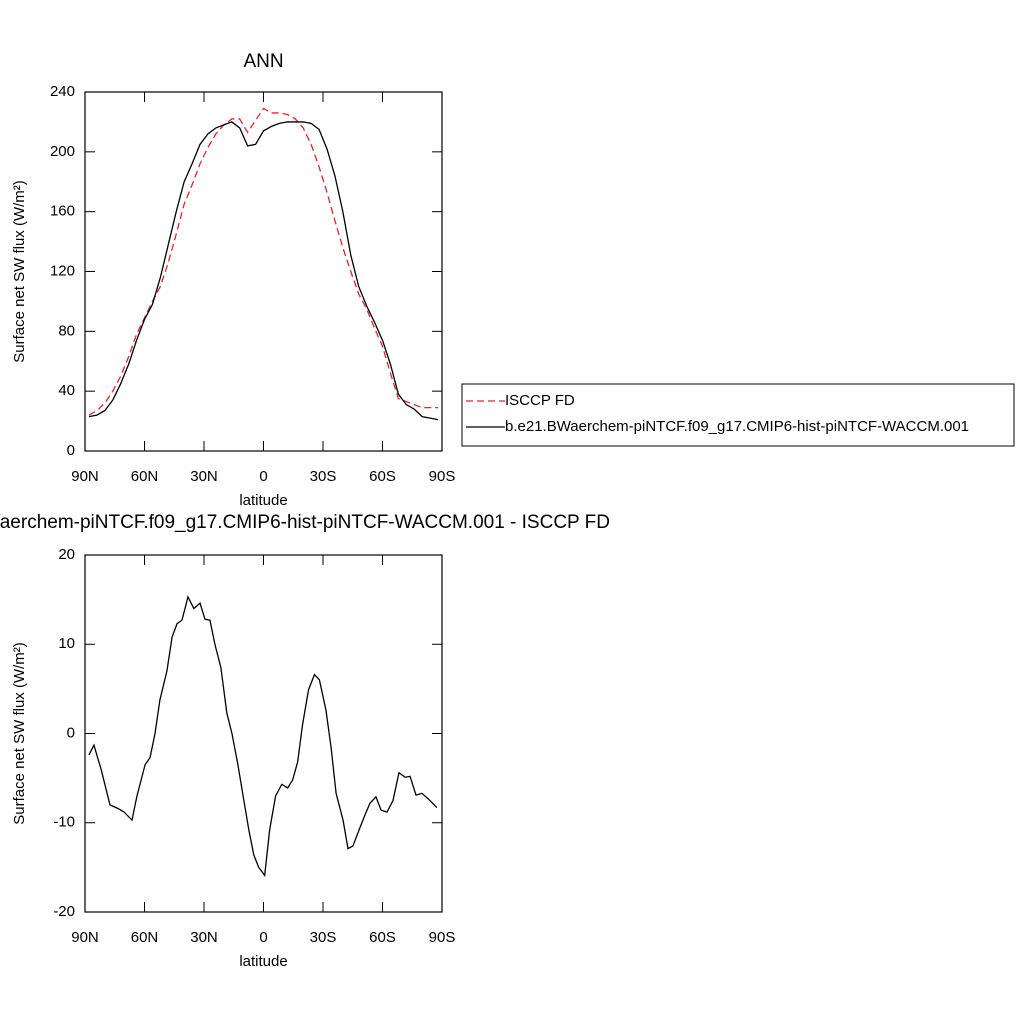 Image resolution: width=1024 pixels, height=1024 pixels. I want to click on y-tick-label: 10, so click(66, 643).